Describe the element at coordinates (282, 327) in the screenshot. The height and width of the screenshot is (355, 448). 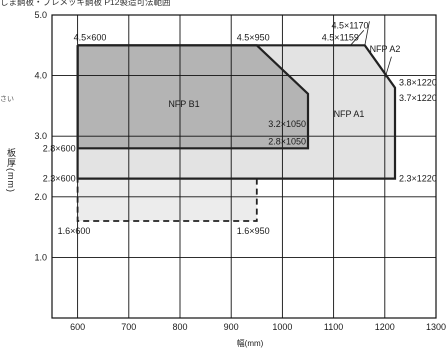
I see `x-tick-label: 1000` at that location.